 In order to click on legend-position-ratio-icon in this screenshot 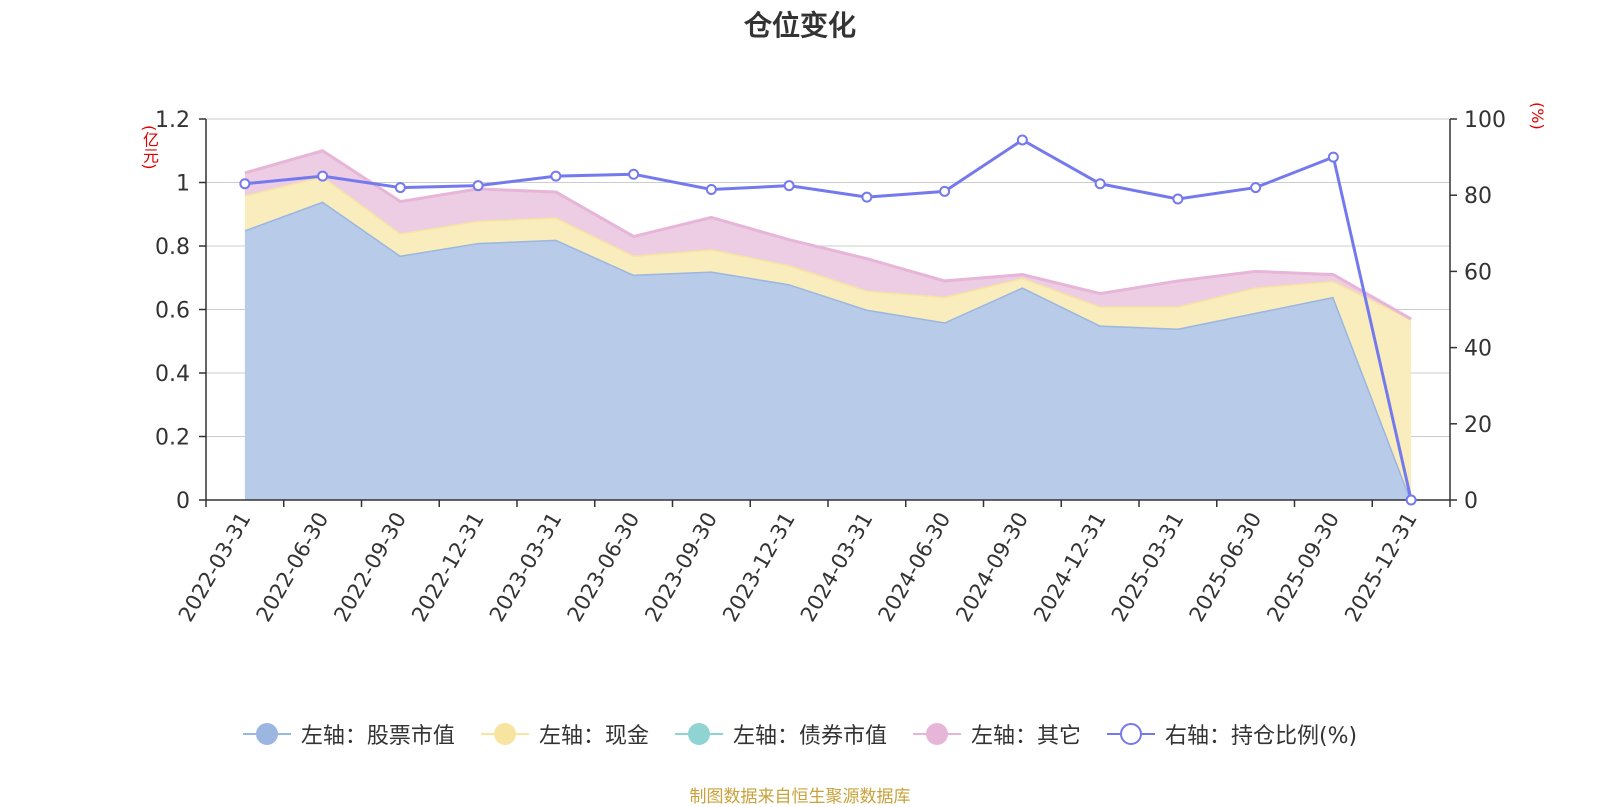, I will do `click(1130, 734)`.